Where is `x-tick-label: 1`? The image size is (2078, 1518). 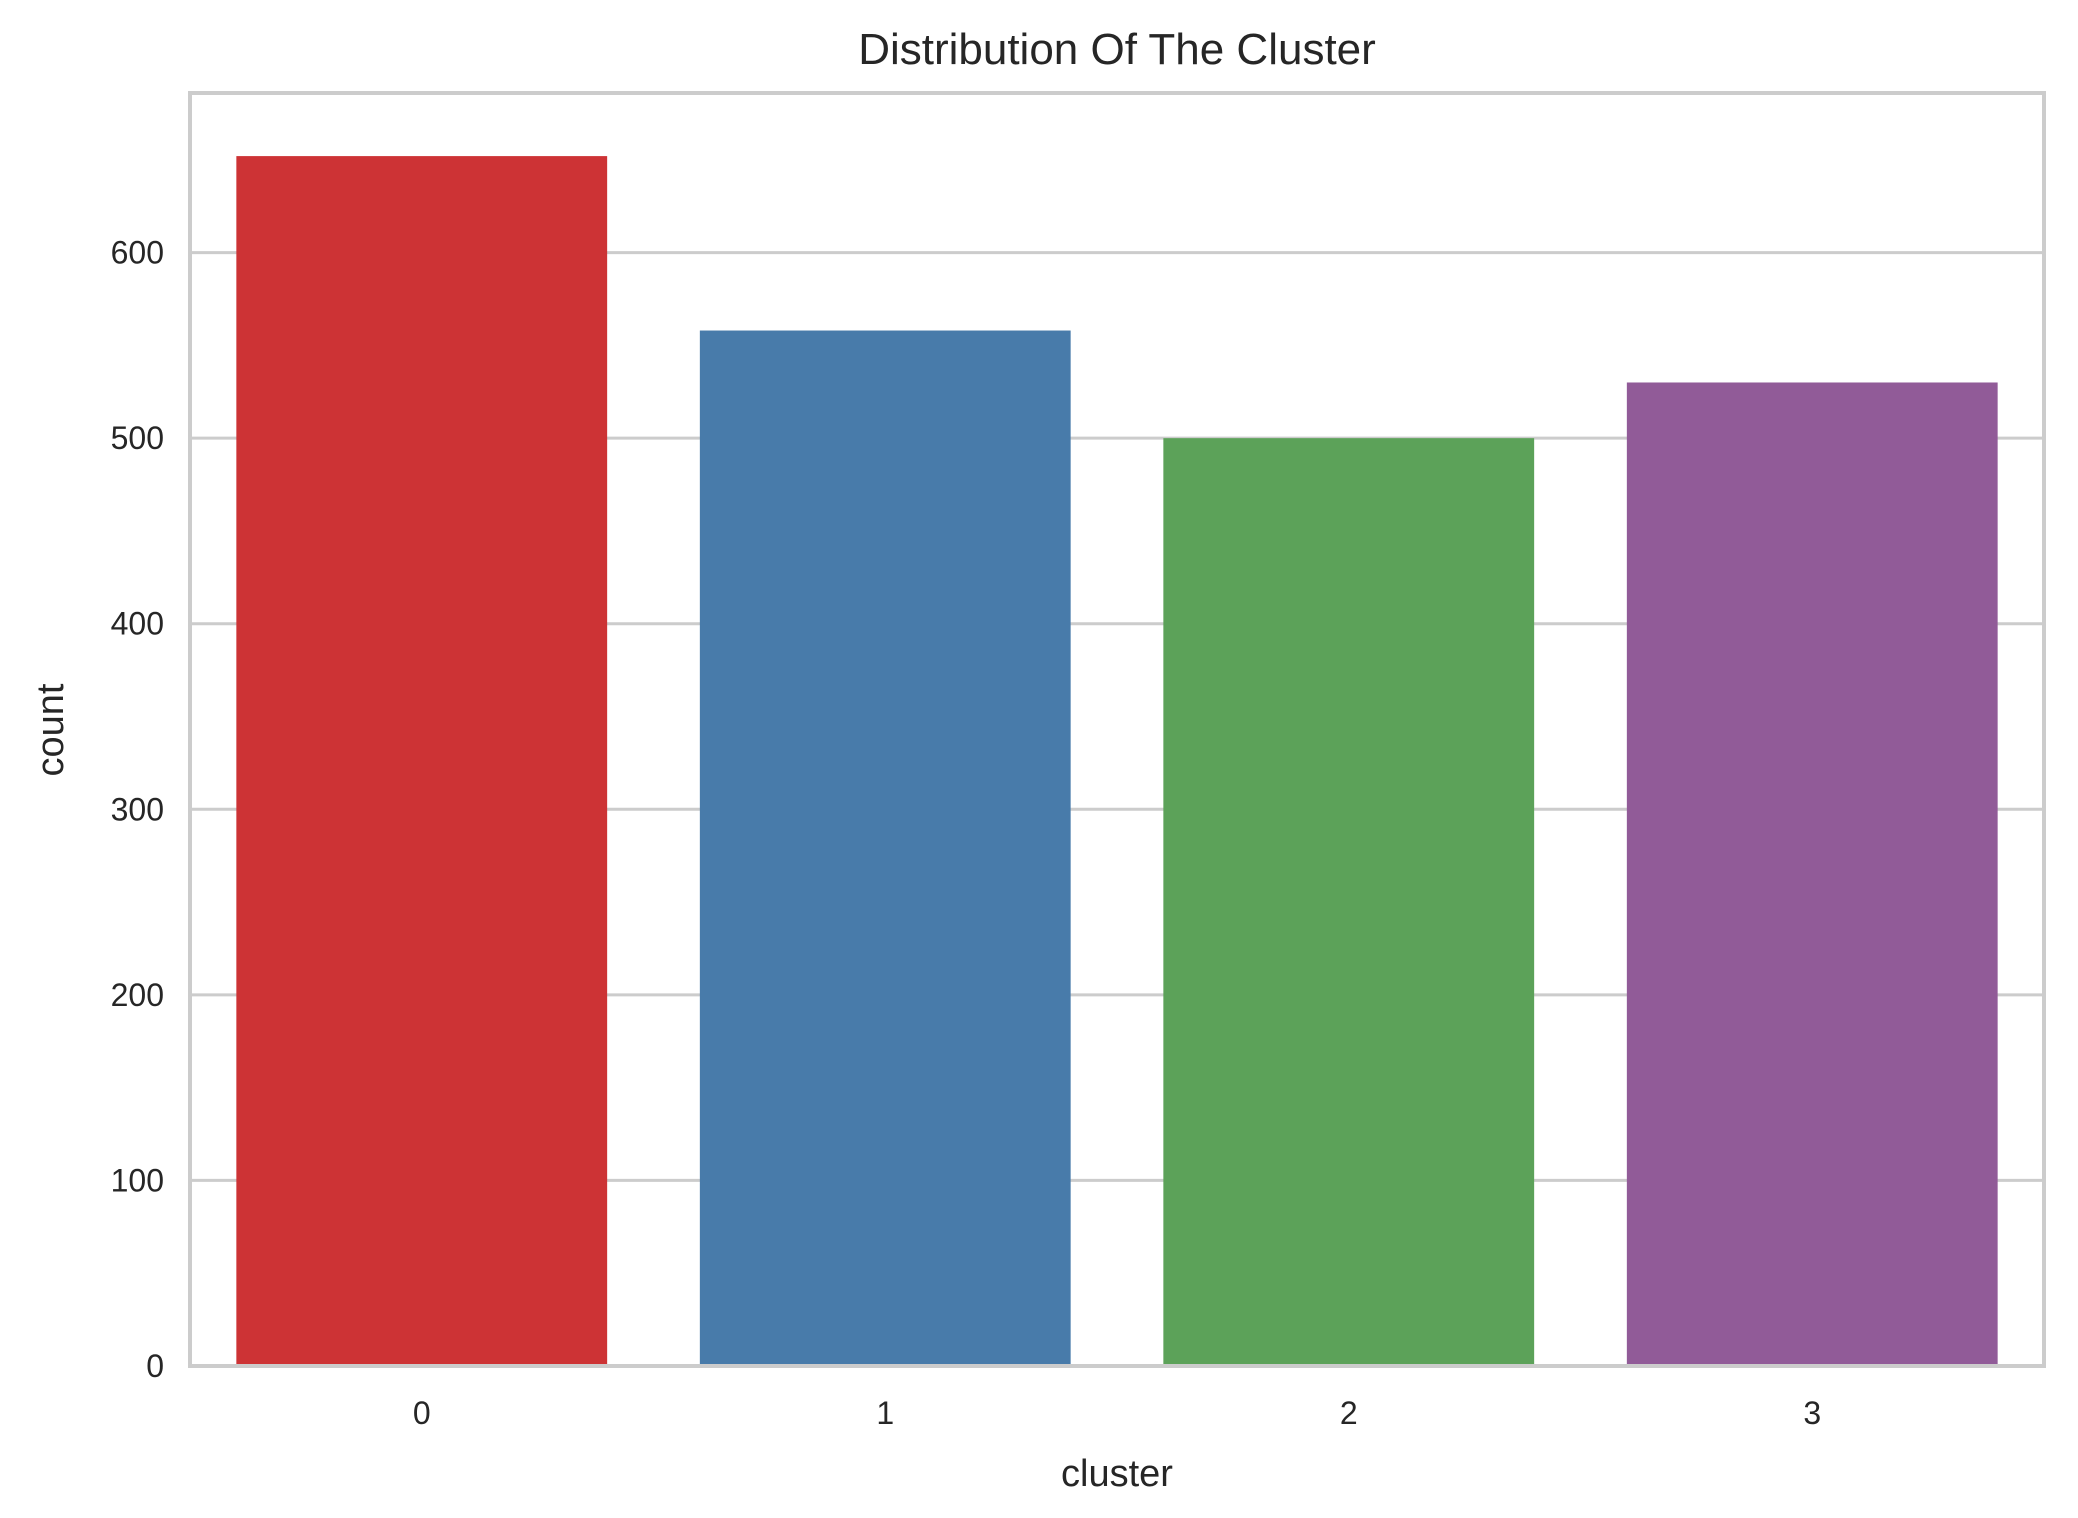
x-tick-label: 1 is located at coordinates (885, 1413).